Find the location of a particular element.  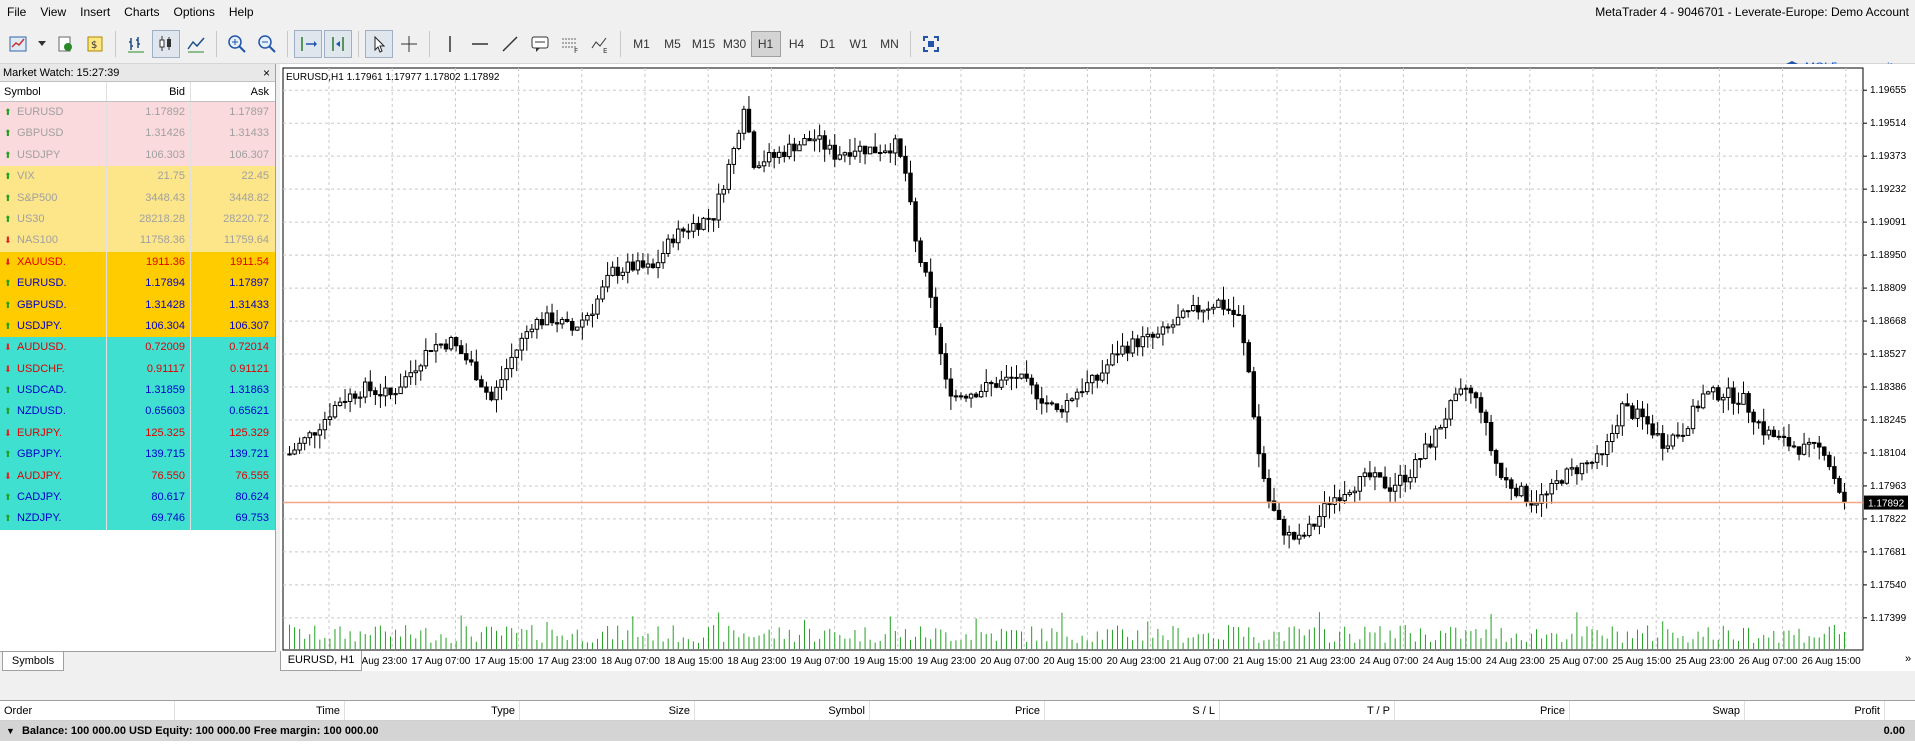

market-watch-row: ⬆ USDCAD. 1.31859 1.31863 is located at coordinates (137, 391).